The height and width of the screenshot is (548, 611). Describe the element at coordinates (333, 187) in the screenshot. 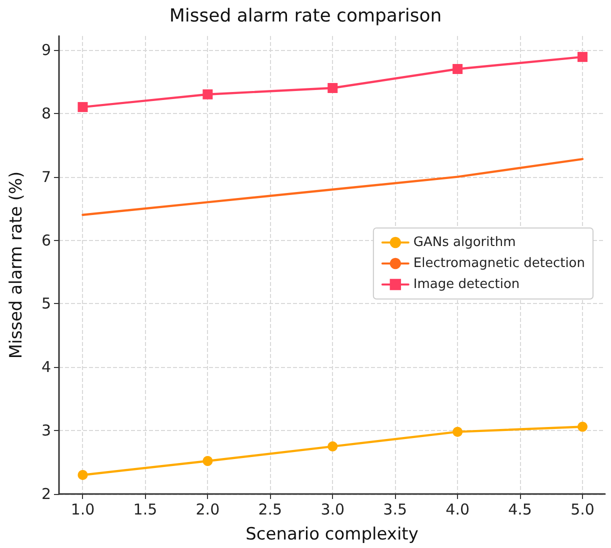

I see `line-series` at that location.